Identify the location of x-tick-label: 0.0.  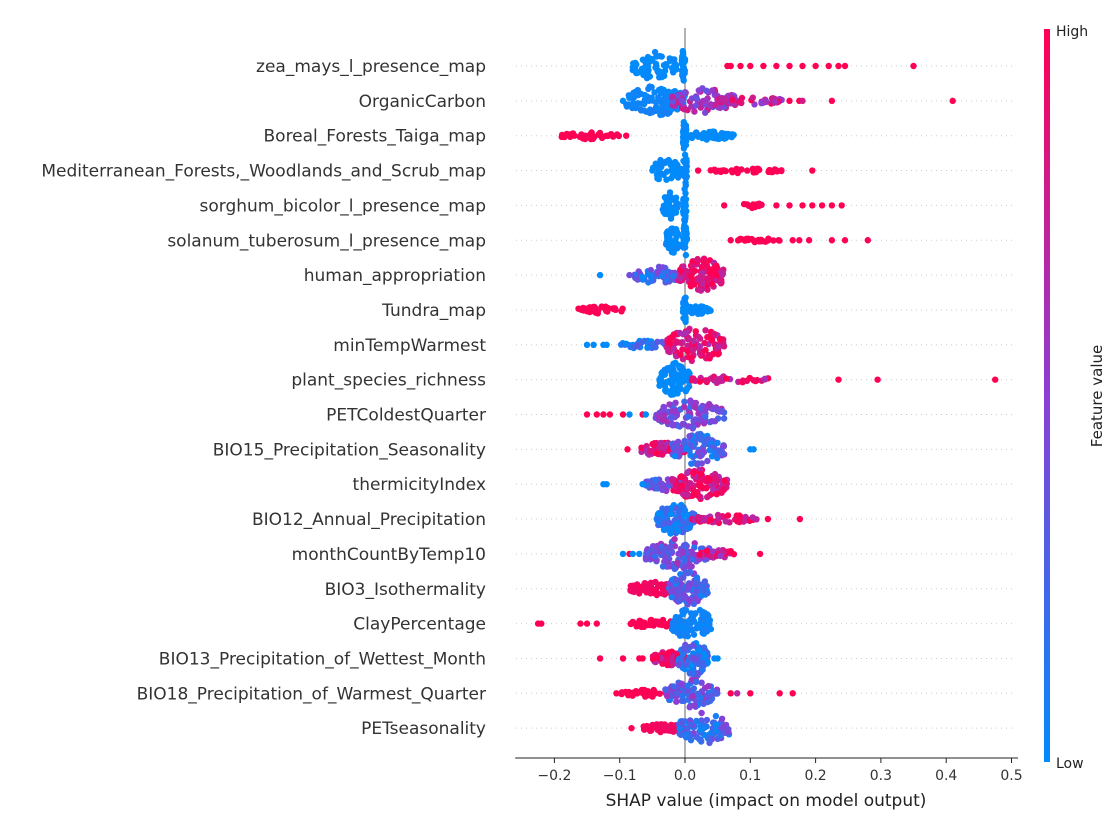
(685, 776).